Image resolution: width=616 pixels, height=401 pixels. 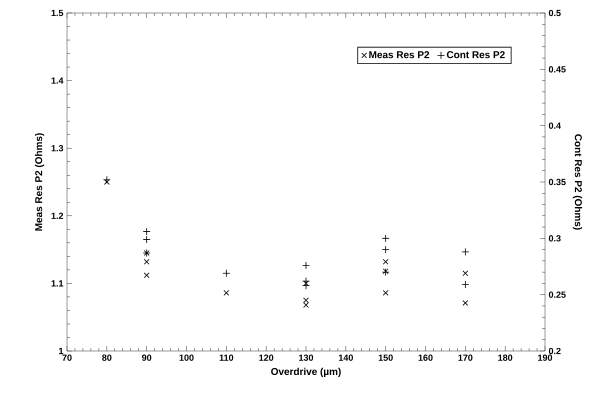 What do you see at coordinates (107, 357) in the screenshot?
I see `x-tick-label: 80` at bounding box center [107, 357].